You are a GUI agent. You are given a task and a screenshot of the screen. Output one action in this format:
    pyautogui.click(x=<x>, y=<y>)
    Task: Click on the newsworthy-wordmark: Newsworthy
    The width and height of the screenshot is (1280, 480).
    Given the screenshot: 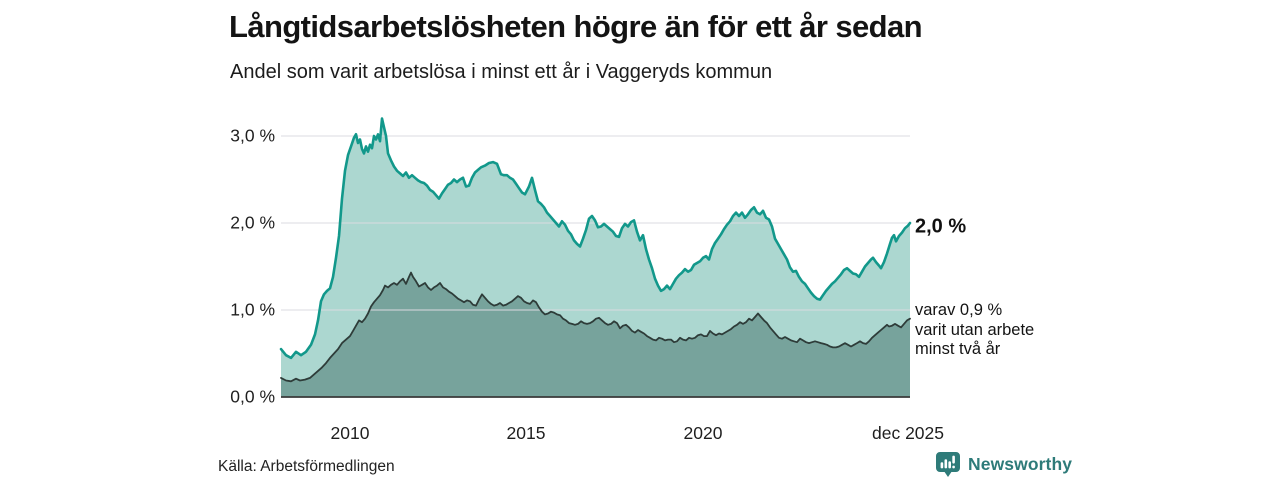 What is the action you would take?
    pyautogui.click(x=1020, y=464)
    